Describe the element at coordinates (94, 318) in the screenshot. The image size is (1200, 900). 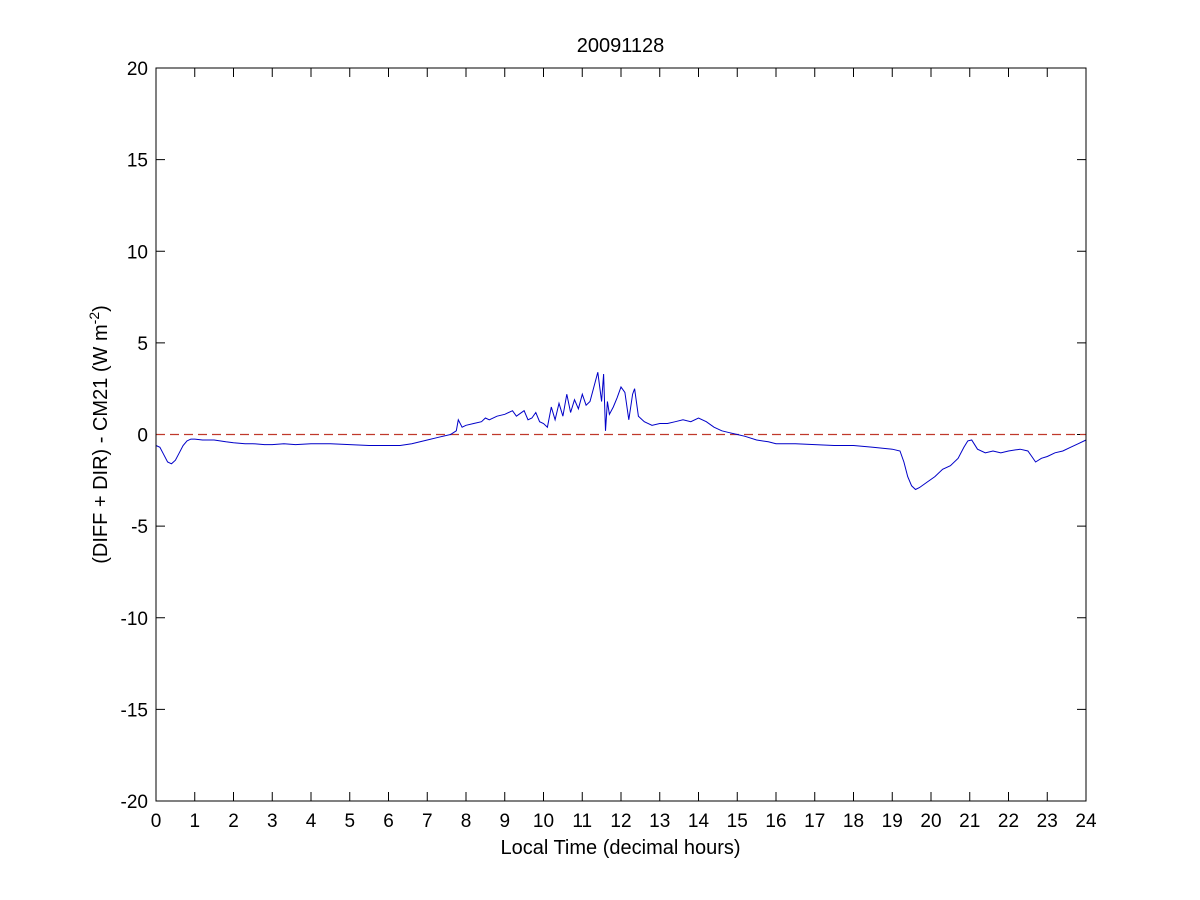
I see `y-axis-label-superscript: -2` at that location.